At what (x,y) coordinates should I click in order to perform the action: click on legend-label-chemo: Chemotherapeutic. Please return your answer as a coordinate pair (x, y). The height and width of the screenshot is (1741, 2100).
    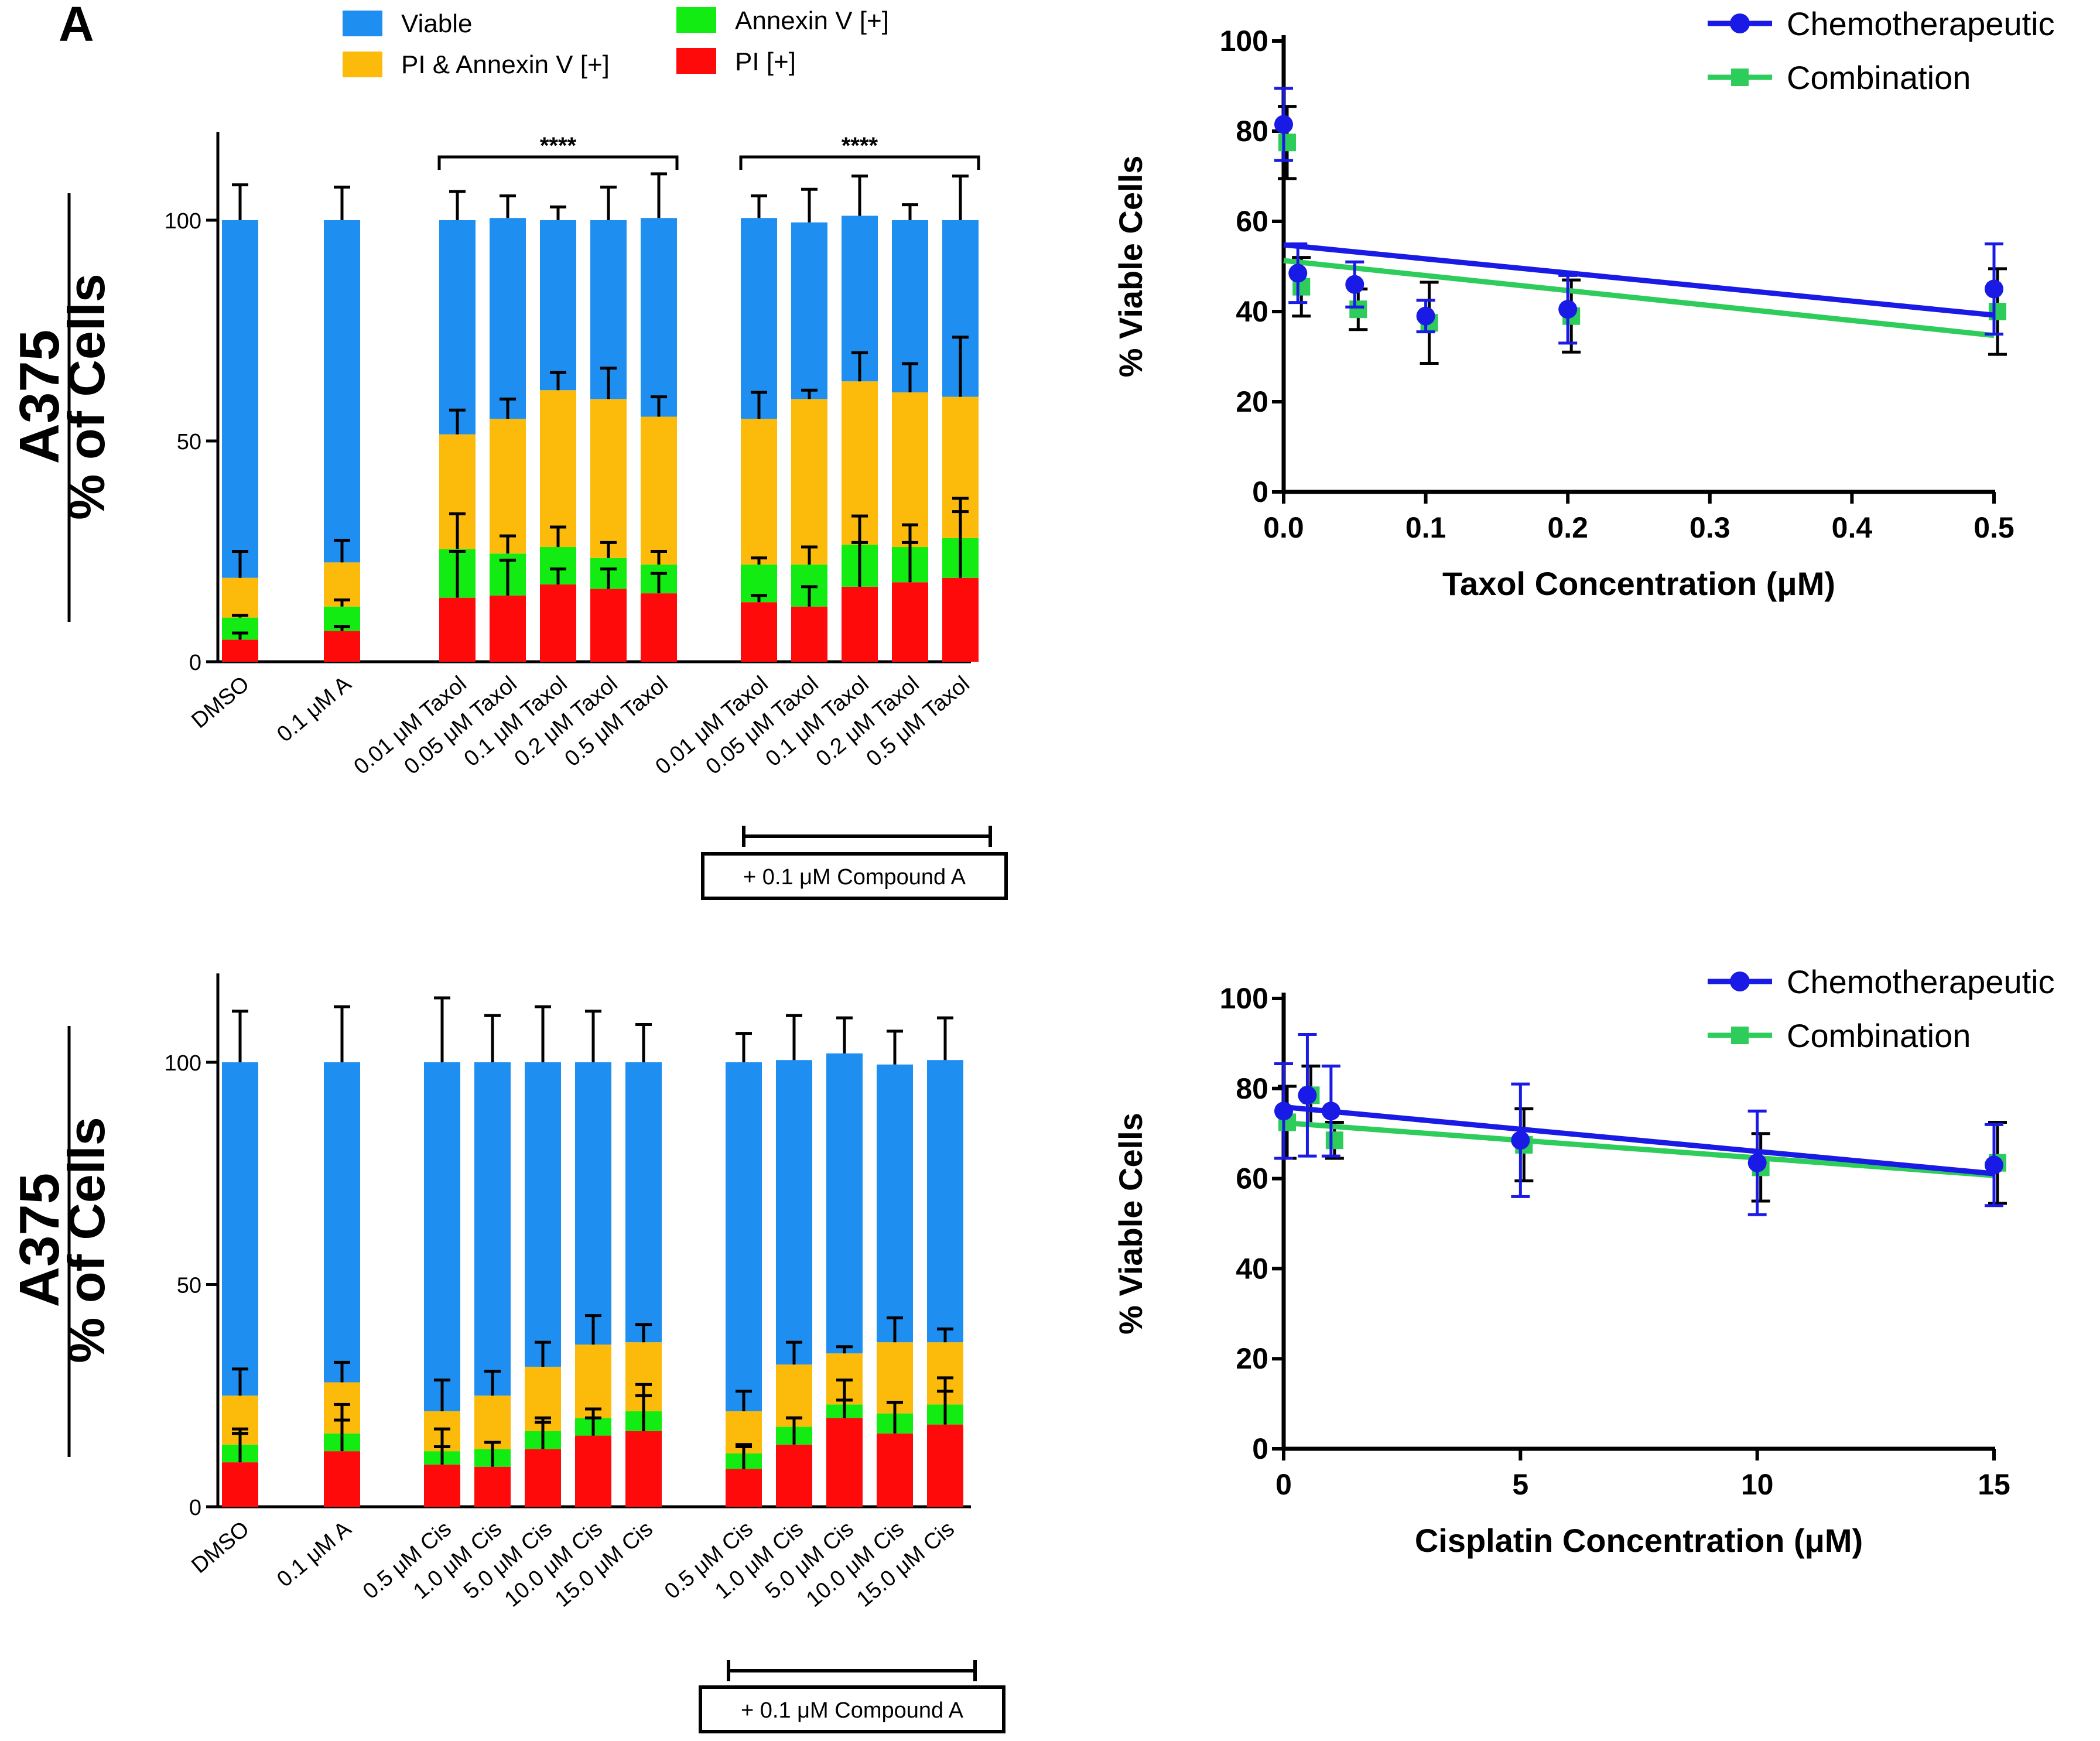
    Looking at the image, I should click on (1921, 981).